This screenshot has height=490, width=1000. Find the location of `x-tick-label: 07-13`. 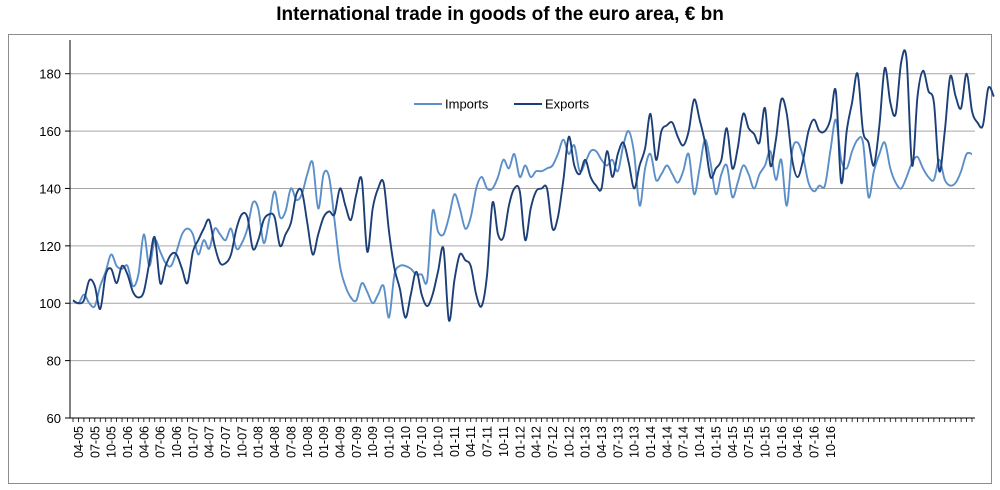

x-tick-label: 07-13 is located at coordinates (618, 442).